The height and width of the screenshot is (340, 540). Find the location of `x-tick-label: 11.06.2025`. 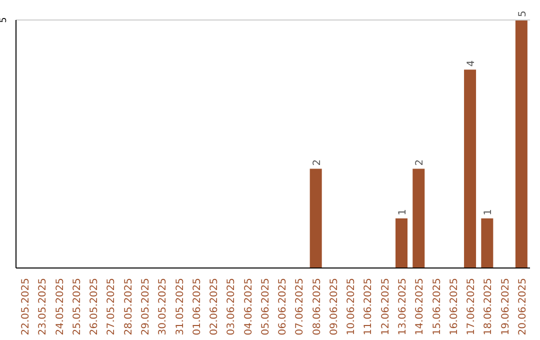

x-tick-label: 11.06.2025 is located at coordinates (368, 307).